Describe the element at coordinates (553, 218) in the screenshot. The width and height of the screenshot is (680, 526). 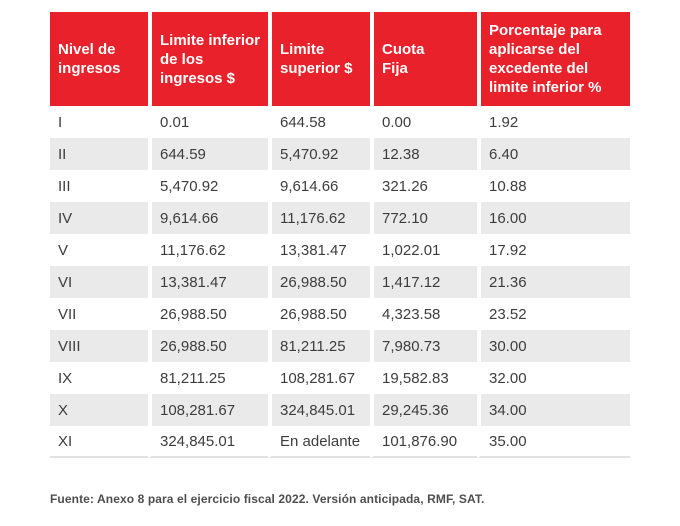
I see `table-cell: 16.00` at that location.